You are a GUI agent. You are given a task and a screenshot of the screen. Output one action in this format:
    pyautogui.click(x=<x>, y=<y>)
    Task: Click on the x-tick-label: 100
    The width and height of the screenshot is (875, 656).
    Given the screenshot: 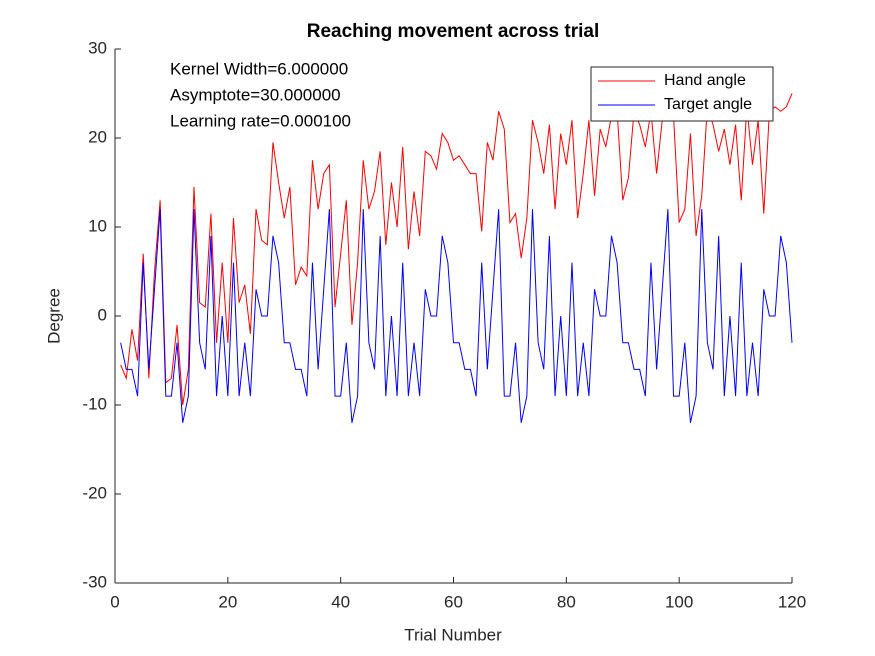 What is the action you would take?
    pyautogui.click(x=679, y=601)
    